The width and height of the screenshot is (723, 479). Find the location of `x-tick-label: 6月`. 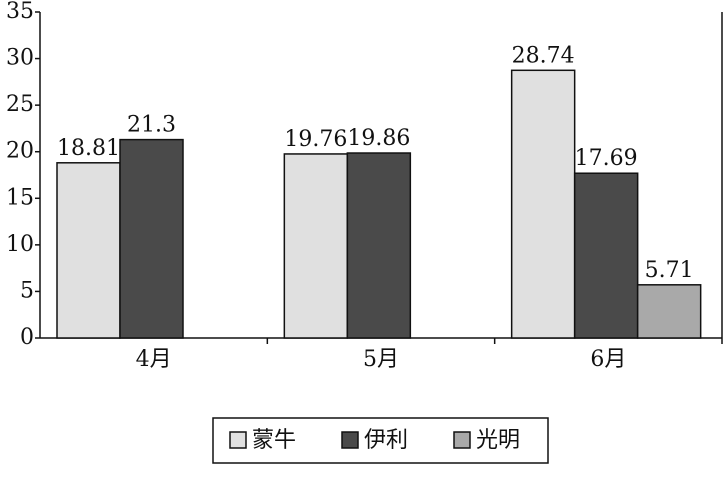

x-tick-label: 6月 is located at coordinates (608, 359).